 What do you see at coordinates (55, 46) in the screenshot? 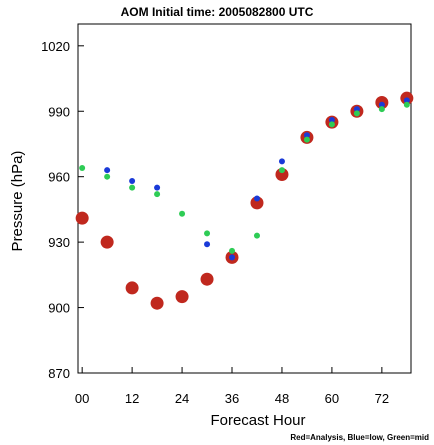
I see `y-tick-label: 1020` at bounding box center [55, 46].